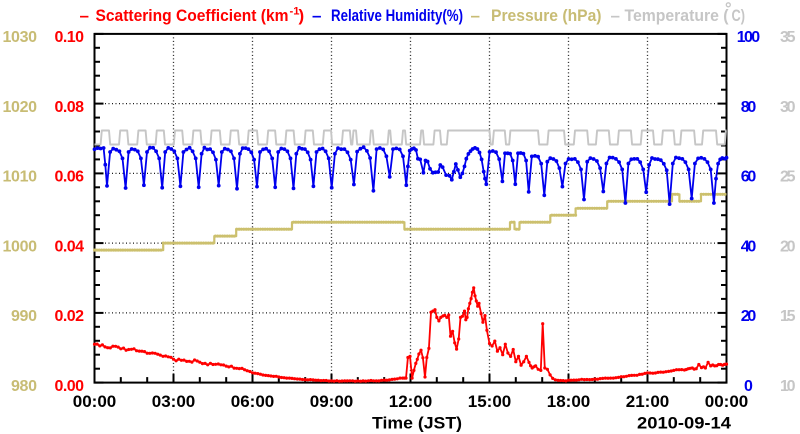 The height and width of the screenshot is (434, 800). What do you see at coordinates (647, 401) in the screenshot?
I see `svg-text: 21:00` at bounding box center [647, 401].